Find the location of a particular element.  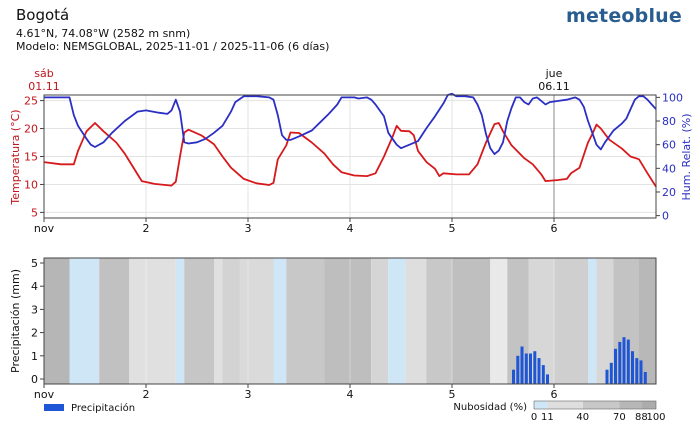

bottom-x-tick-label: 3 is located at coordinates (248, 394).